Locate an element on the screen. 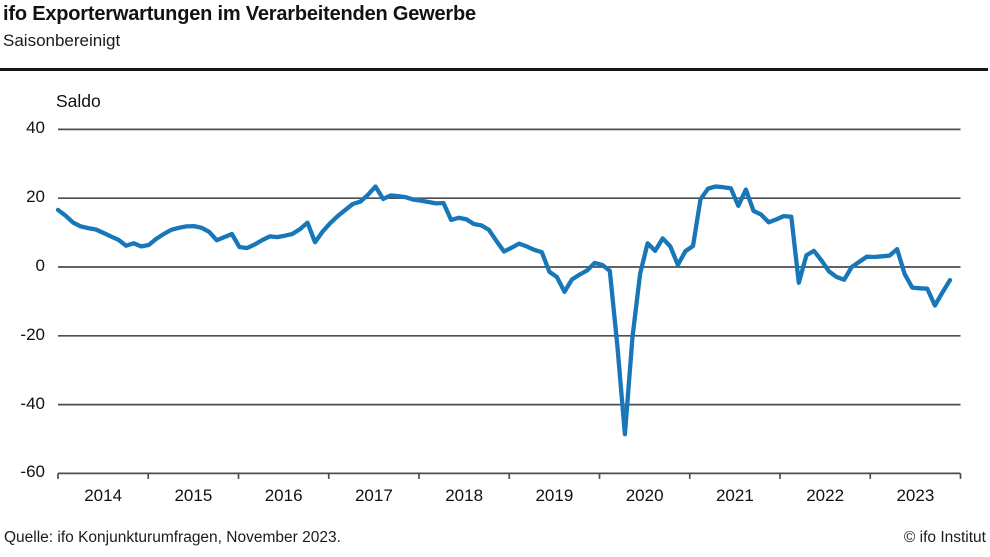 The image size is (990, 557). x-tick-label: 2021 is located at coordinates (734, 495).